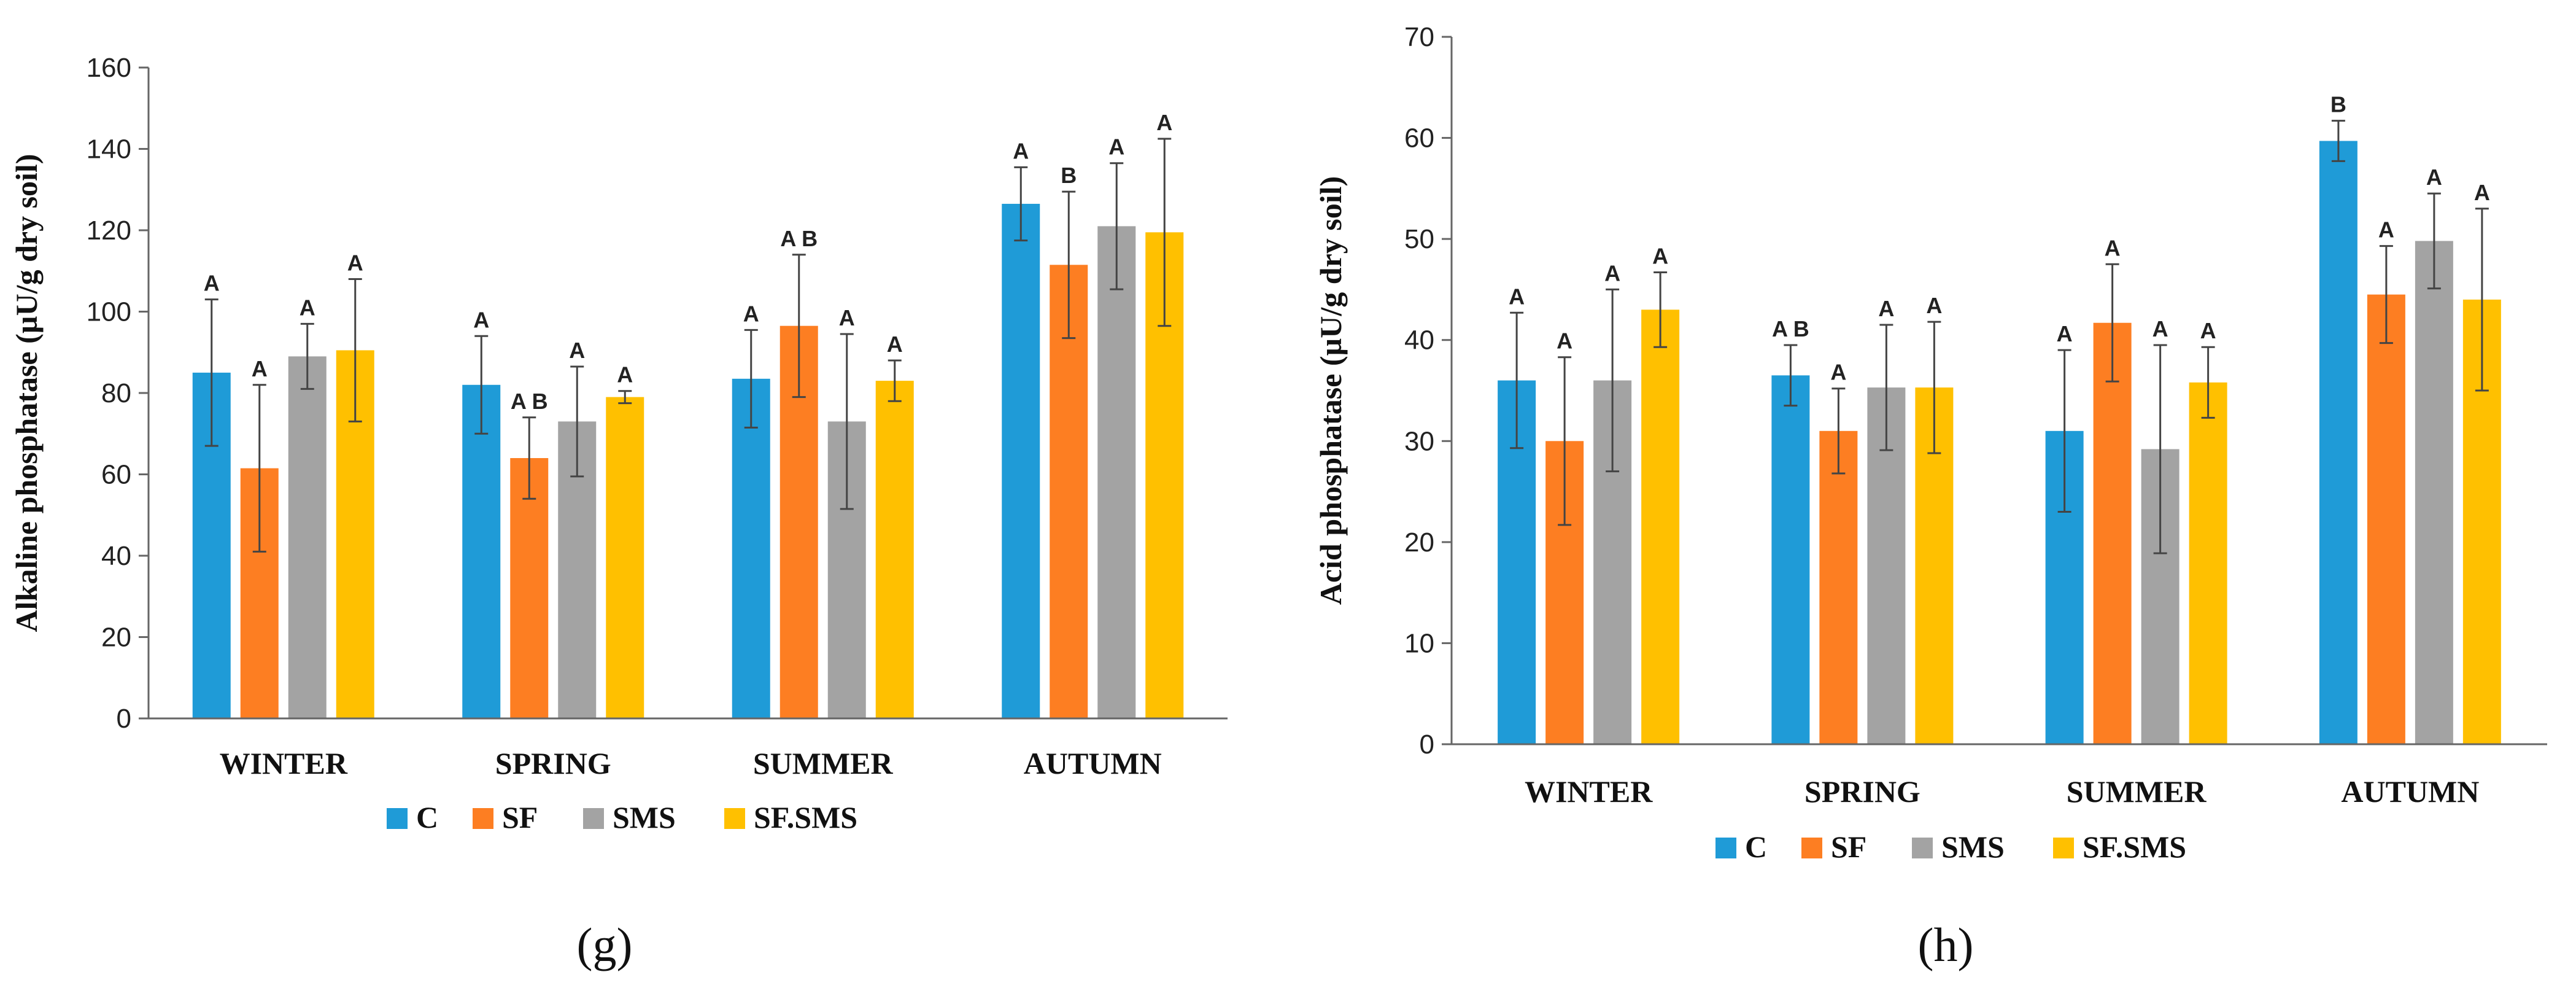 The height and width of the screenshot is (988, 2576). I want to click on y-tick-label: 10, so click(1419, 643).